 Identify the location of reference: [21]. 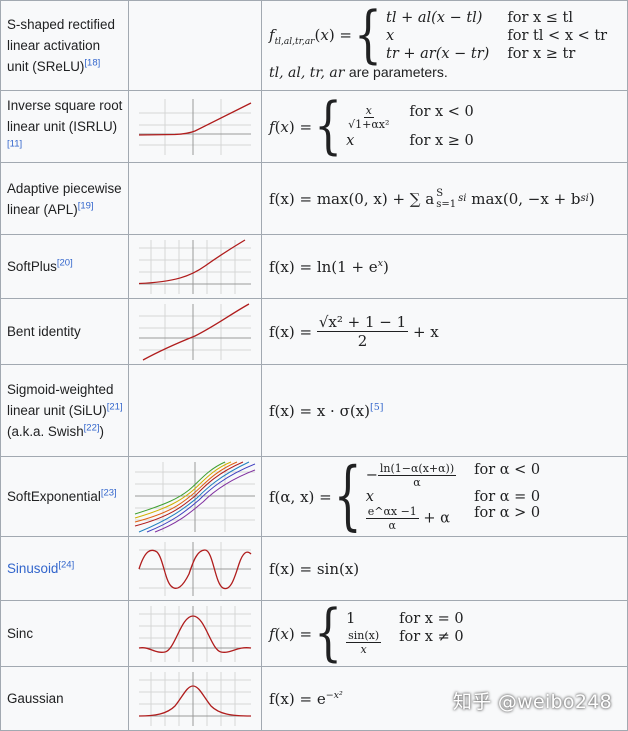
(114, 407).